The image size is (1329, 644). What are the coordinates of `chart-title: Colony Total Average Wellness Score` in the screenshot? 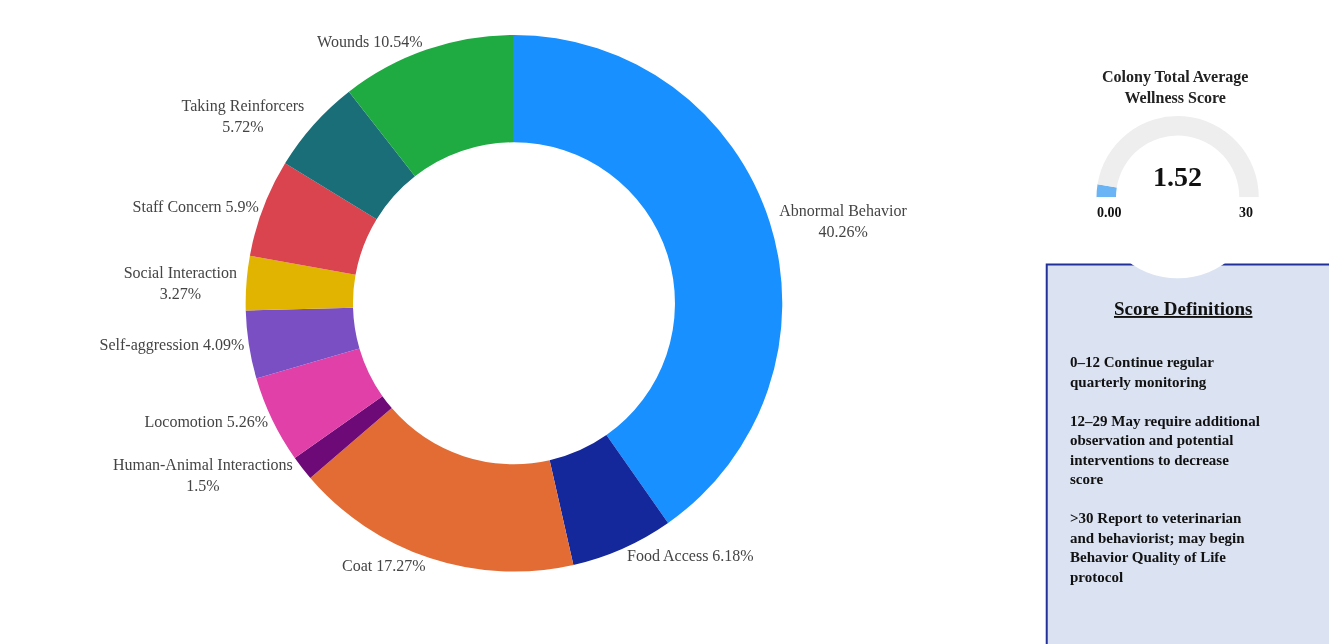 It's located at (1175, 87).